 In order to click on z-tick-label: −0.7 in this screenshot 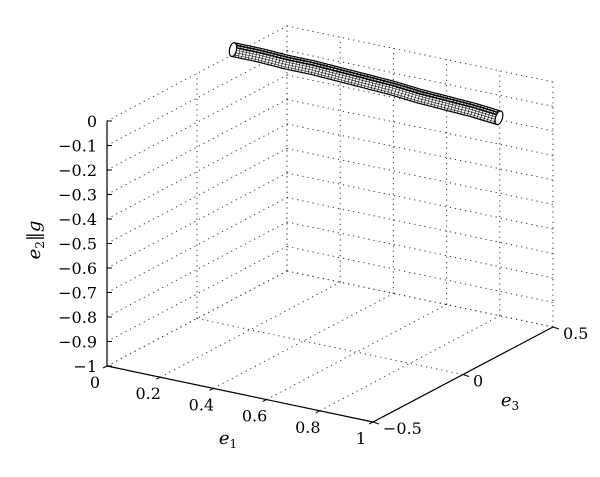, I will do `click(77, 293)`.